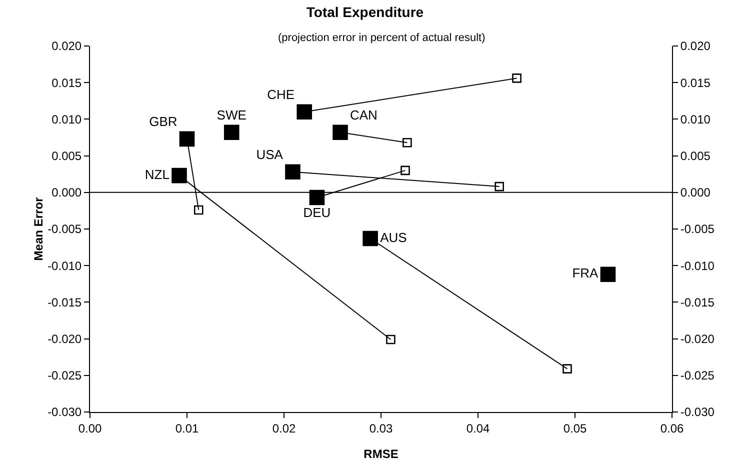 This screenshot has height=472, width=730. What do you see at coordinates (231, 114) in the screenshot?
I see `series-label: SWE` at bounding box center [231, 114].